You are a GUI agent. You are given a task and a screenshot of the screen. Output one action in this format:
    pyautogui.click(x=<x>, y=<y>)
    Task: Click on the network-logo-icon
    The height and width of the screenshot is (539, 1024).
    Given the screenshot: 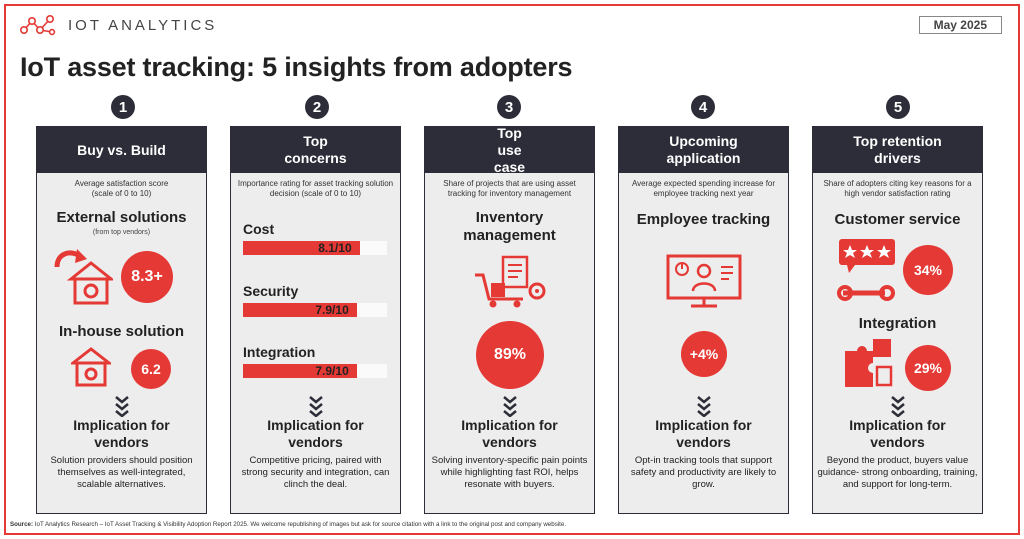 What is the action you would take?
    pyautogui.click(x=37, y=25)
    